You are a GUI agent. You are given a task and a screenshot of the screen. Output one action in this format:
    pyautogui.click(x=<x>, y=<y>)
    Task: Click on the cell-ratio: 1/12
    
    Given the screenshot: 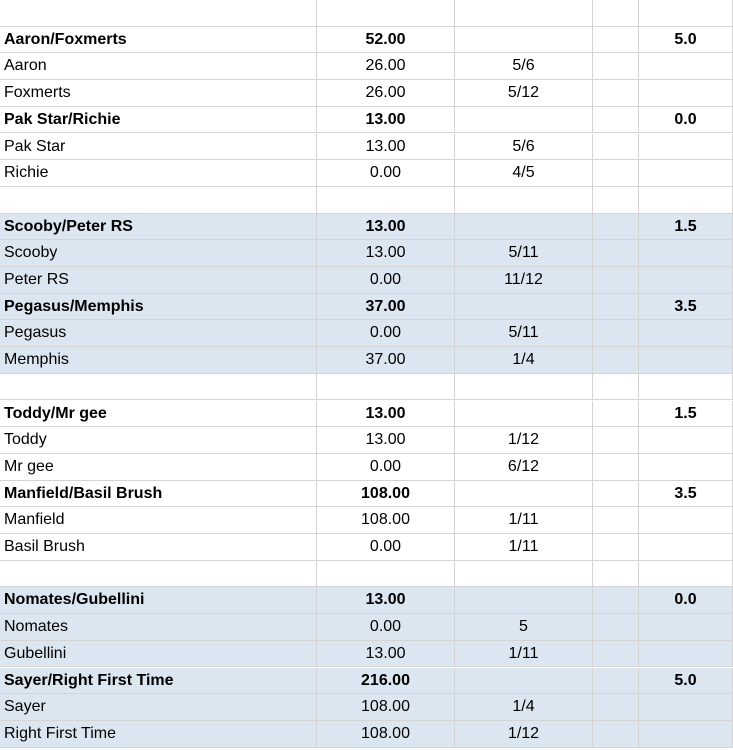 What is the action you would take?
    pyautogui.click(x=524, y=440)
    